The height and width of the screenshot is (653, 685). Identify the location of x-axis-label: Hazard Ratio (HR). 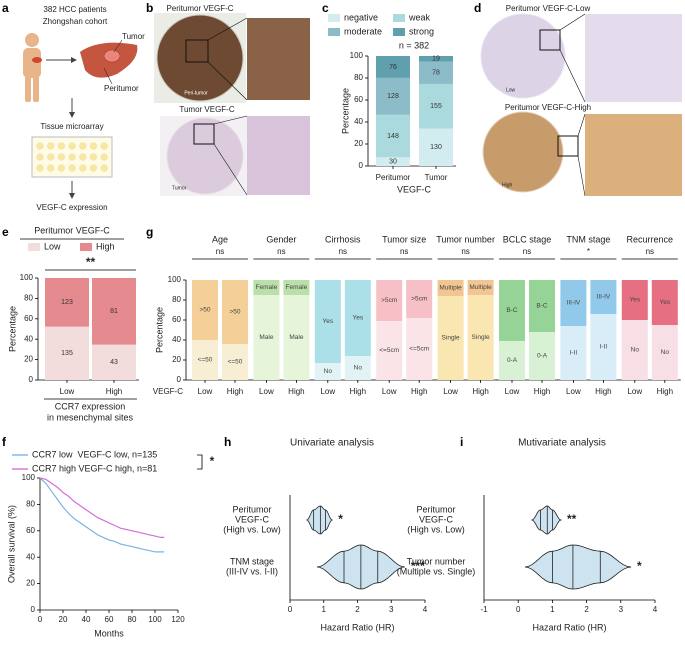
(357, 627).